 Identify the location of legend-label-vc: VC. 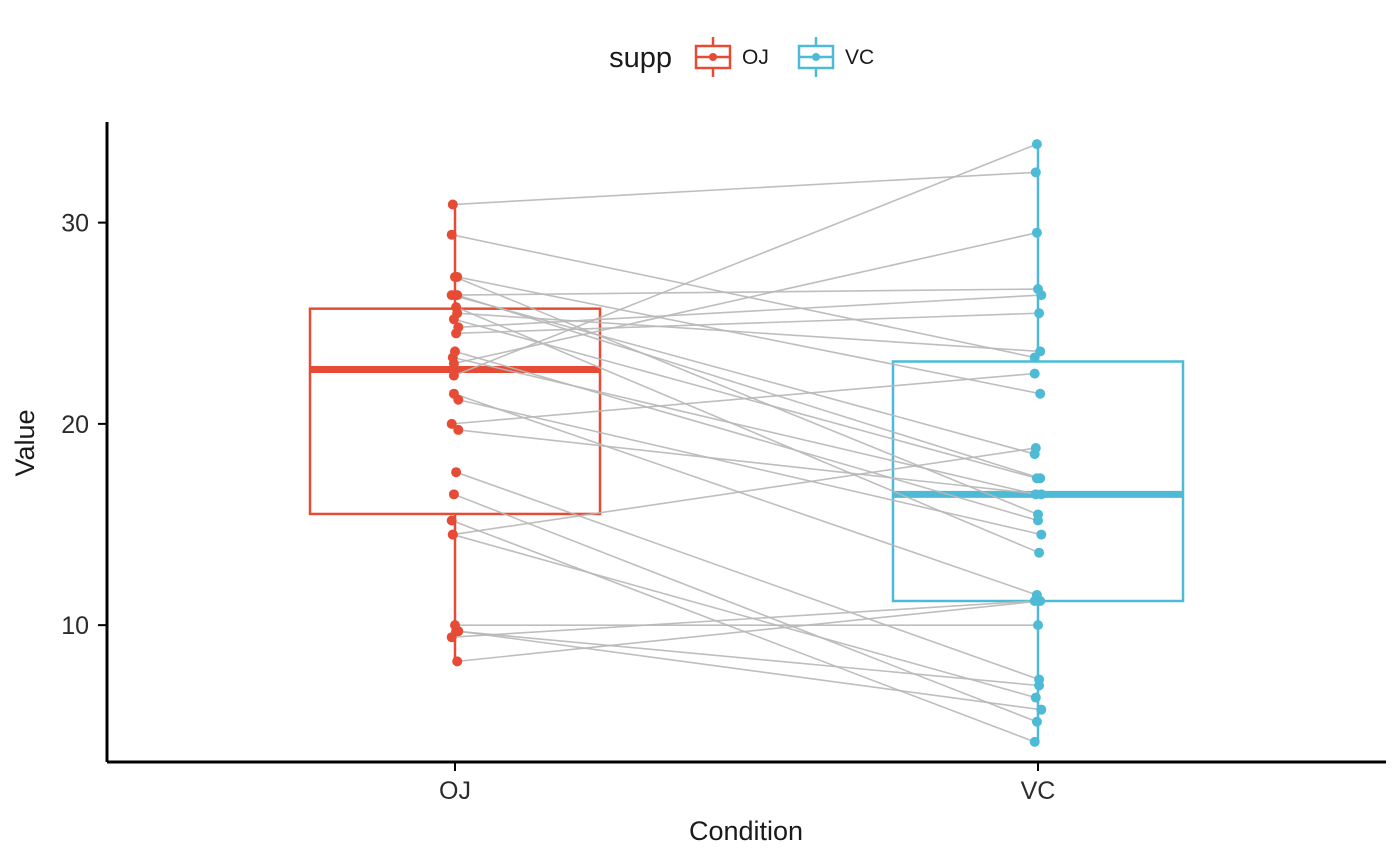
(859, 57).